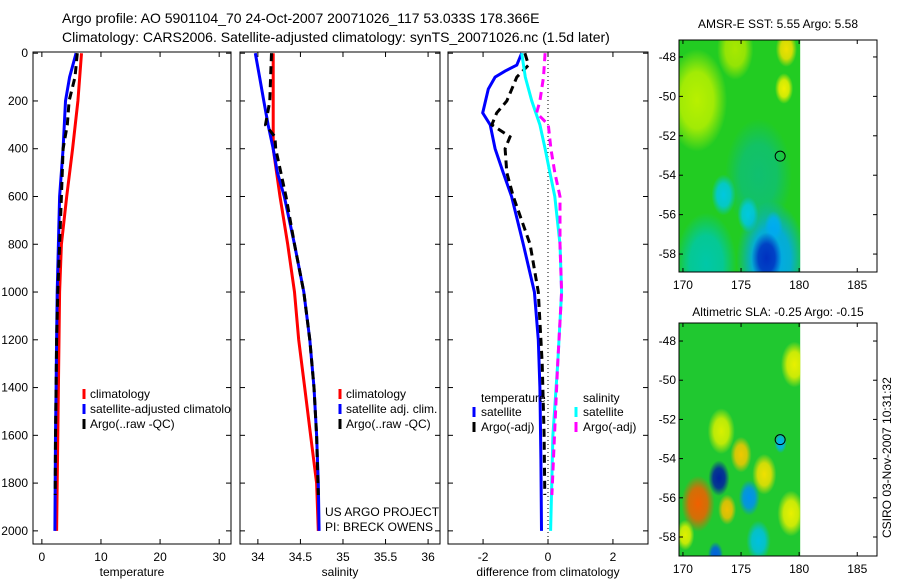  What do you see at coordinates (609, 427) in the screenshot?
I see `legend-label: Argo(-adj)` at bounding box center [609, 427].